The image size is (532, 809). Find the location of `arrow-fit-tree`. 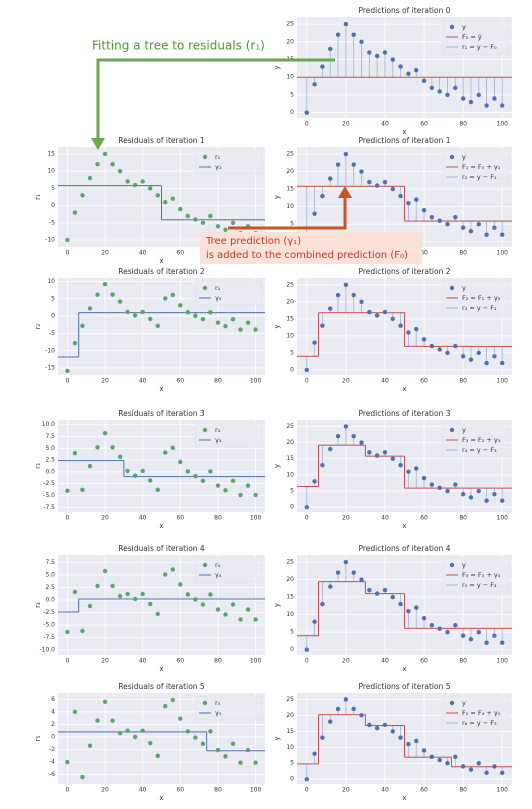

arrow-fit-tree is located at coordinates (215, 99).